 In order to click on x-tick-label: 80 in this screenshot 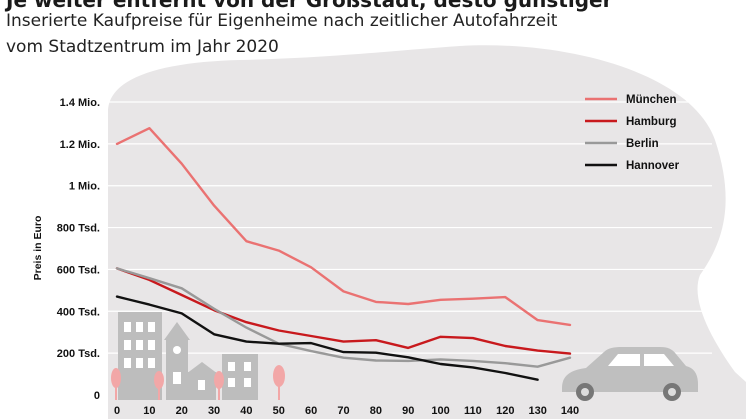, I will do `click(376, 411)`.